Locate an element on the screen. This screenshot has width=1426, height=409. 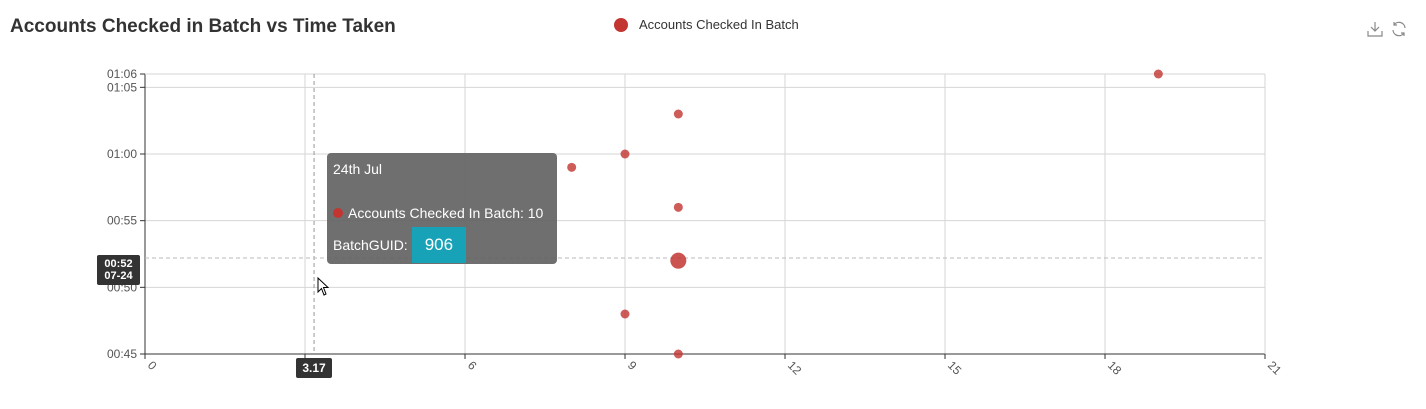
tooltip-dot-icon is located at coordinates (338, 213).